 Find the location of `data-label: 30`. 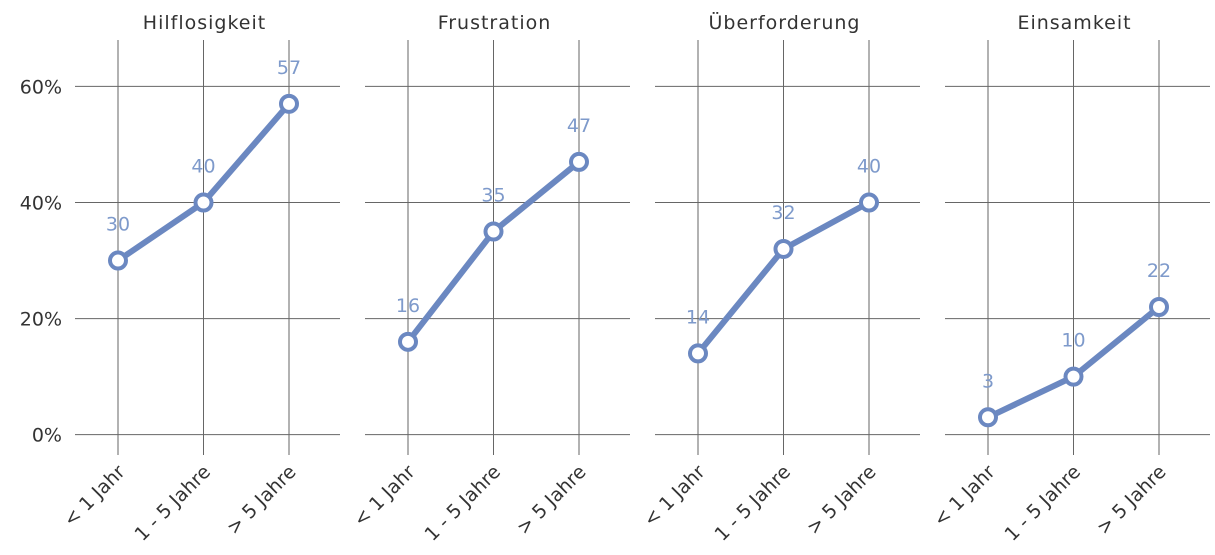

data-label: 30 is located at coordinates (118, 225).